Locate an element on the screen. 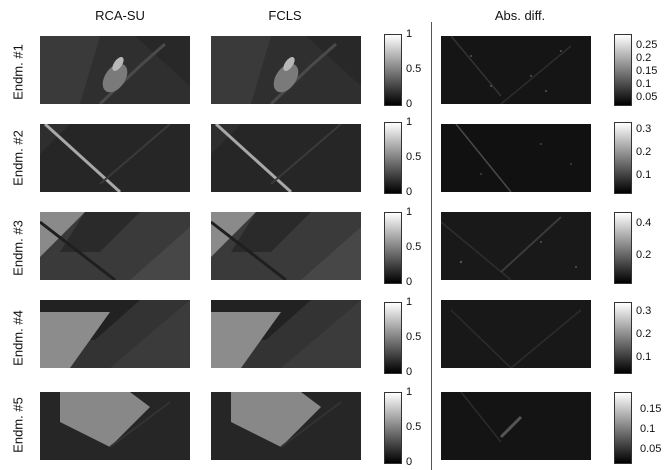 The width and height of the screenshot is (666, 470). column-divider is located at coordinates (431, 246).